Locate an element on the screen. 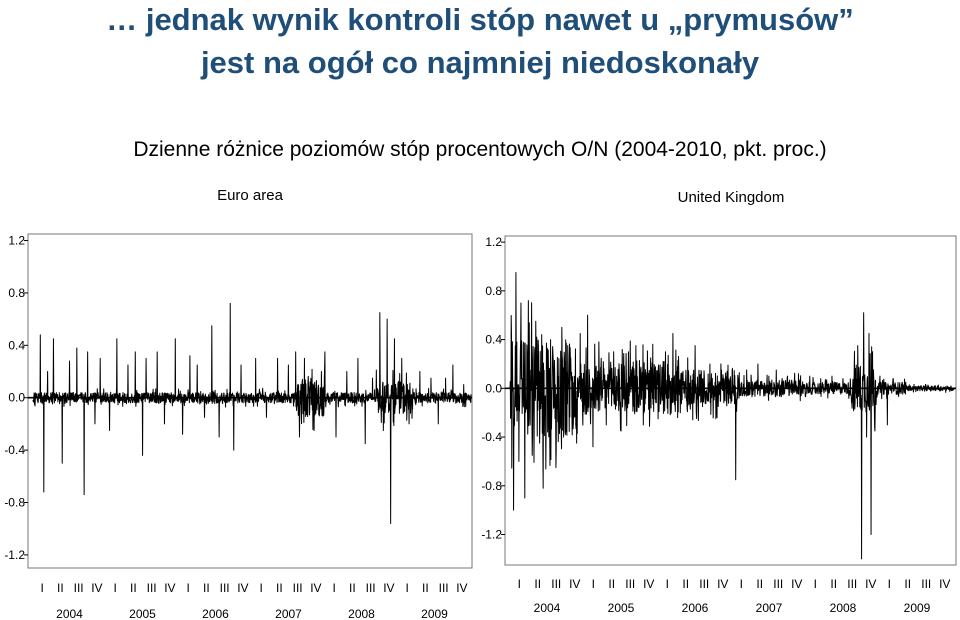 The height and width of the screenshot is (620, 960). page-title-line-2: jest na ogół co najmniej niedoskonały is located at coordinates (480, 62).